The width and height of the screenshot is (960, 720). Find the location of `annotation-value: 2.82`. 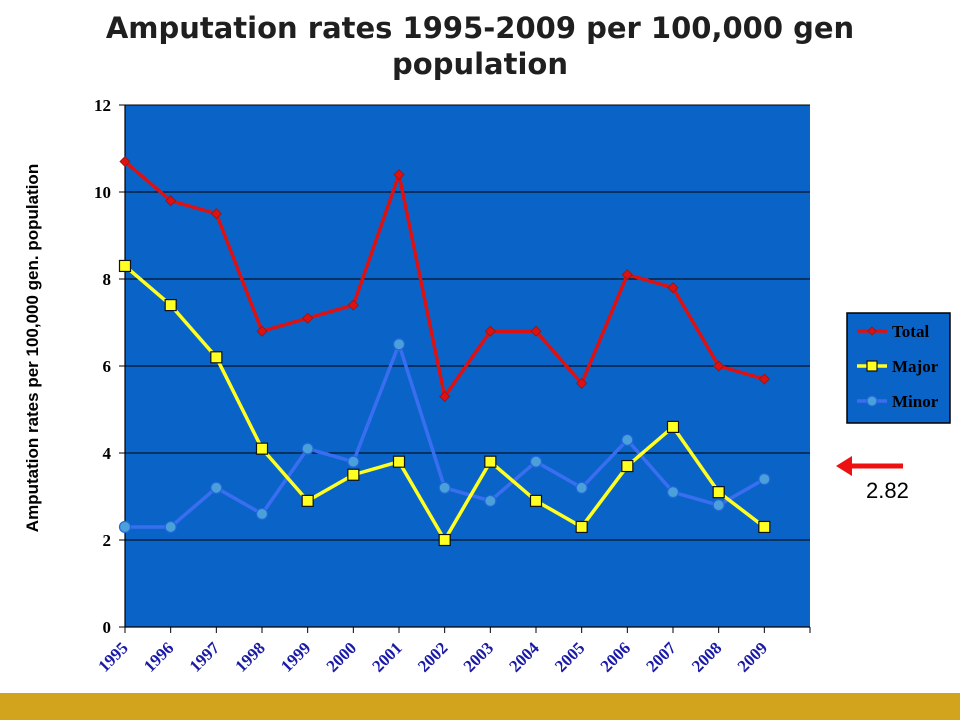

annotation-value: 2.82 is located at coordinates (887, 490).